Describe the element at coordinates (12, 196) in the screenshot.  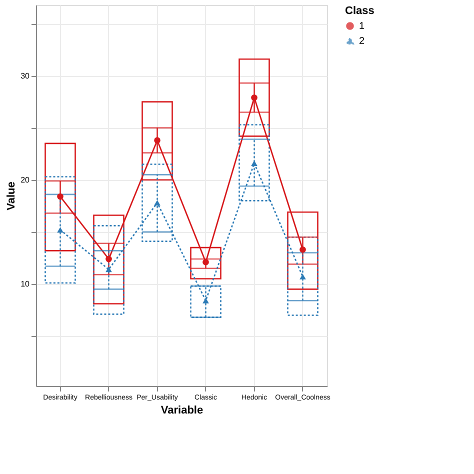
I see `y-axis-title: Value` at that location.